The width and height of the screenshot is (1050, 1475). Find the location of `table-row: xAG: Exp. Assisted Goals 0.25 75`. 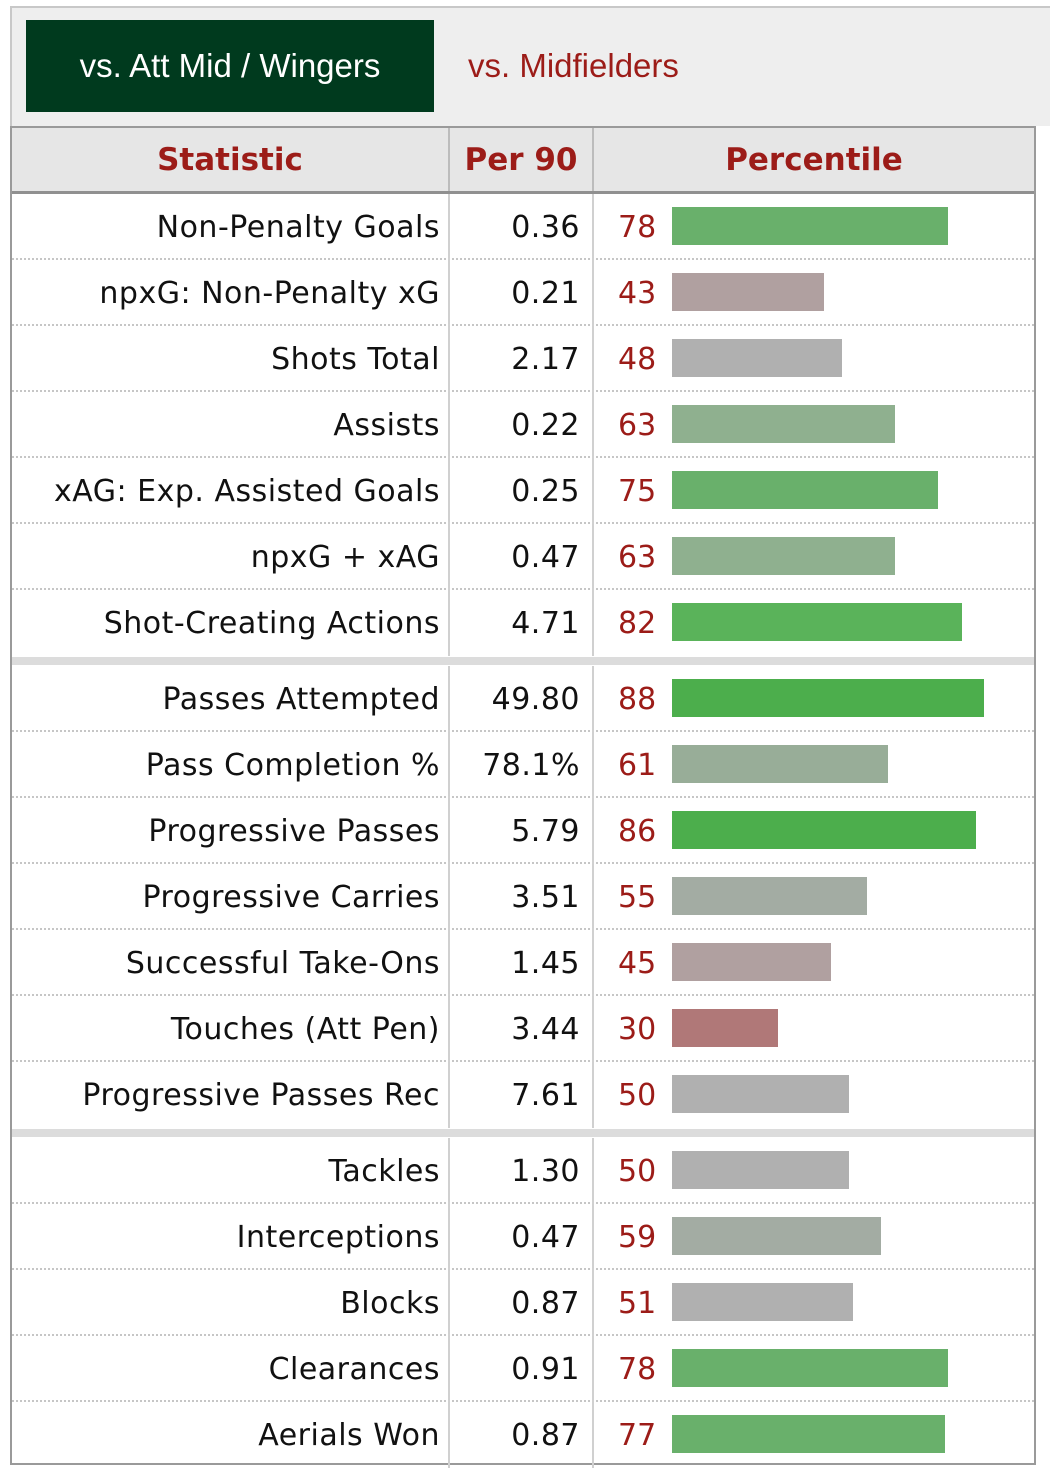

table-row: xAG: Exp. Assisted Goals 0.25 75 is located at coordinates (523, 491).